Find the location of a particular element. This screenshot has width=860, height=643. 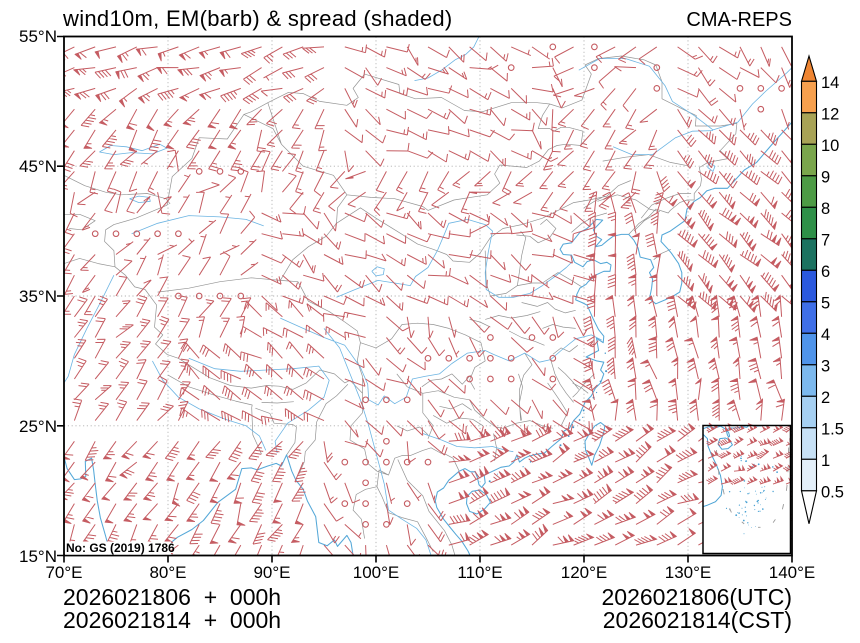

svg-text: 45°N is located at coordinates (38, 166).